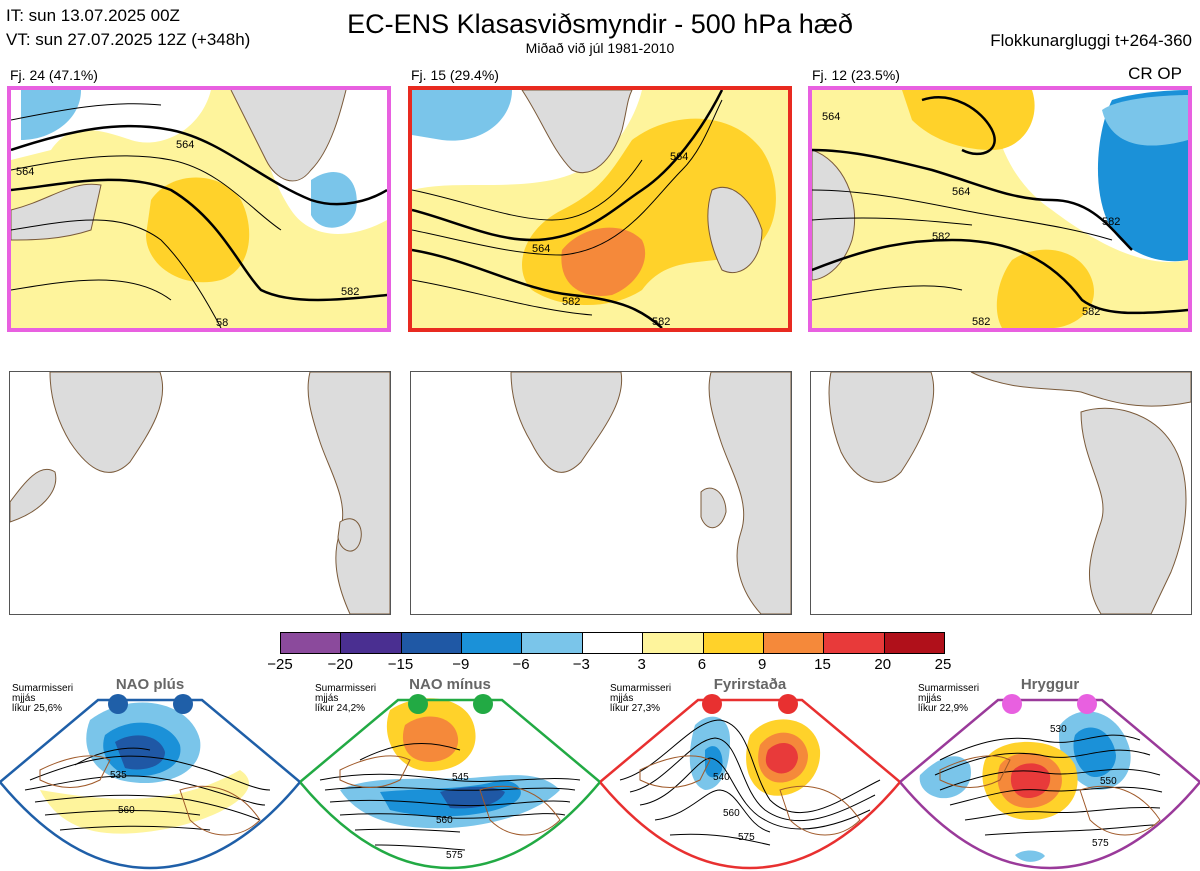  Describe the element at coordinates (346, 698) in the screenshot. I see `regime-info: Sumarmisseri mjjás líkur 24,2%` at that location.